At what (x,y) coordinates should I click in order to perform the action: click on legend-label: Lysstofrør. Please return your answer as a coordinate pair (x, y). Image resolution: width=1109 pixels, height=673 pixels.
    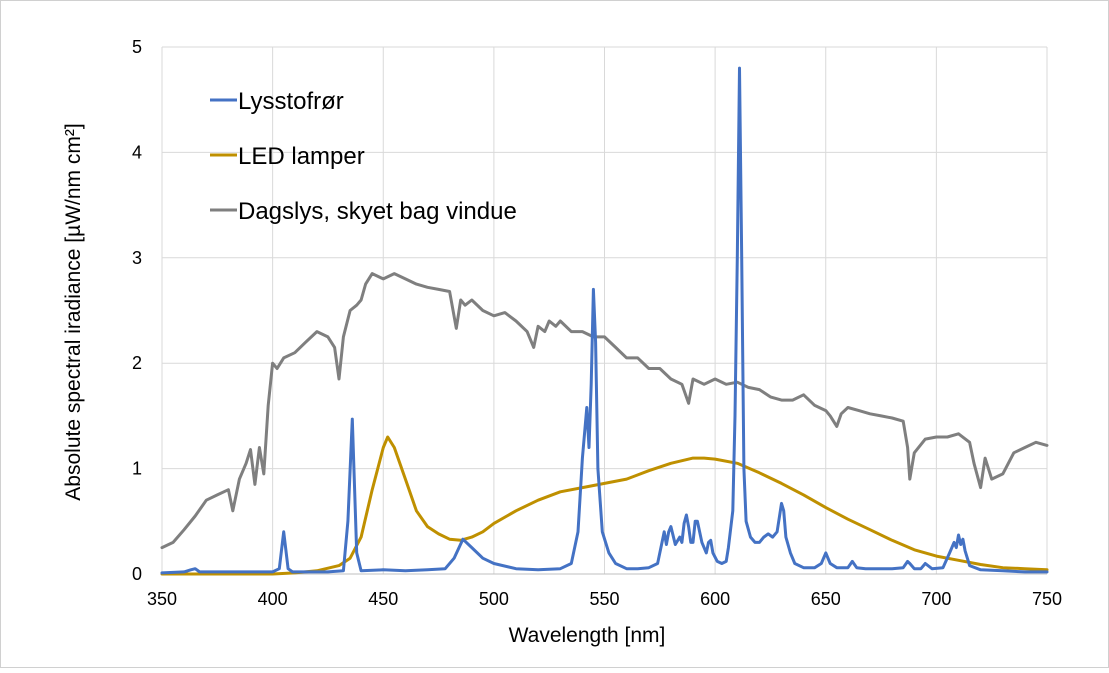
    Looking at the image, I should click on (291, 101).